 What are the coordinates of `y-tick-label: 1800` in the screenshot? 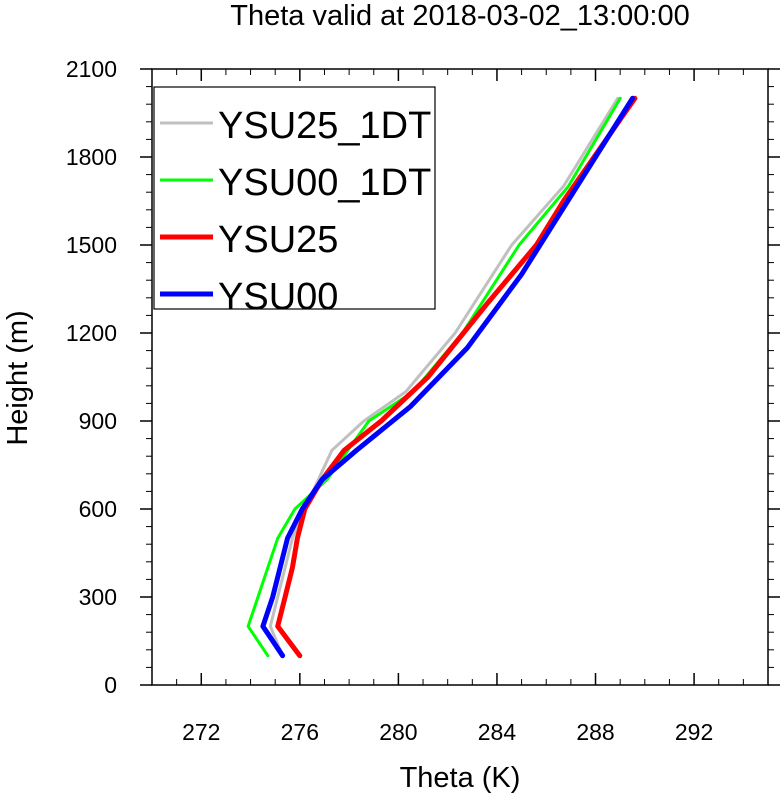 It's located at (91, 157).